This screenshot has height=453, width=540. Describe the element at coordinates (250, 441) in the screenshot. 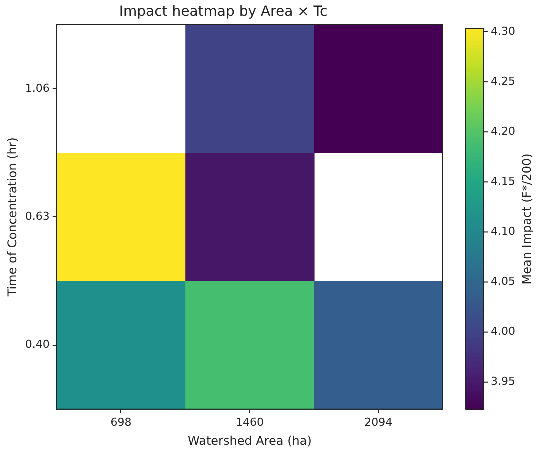

I see `x-axis-title: Watershed Area (ha)` at that location.